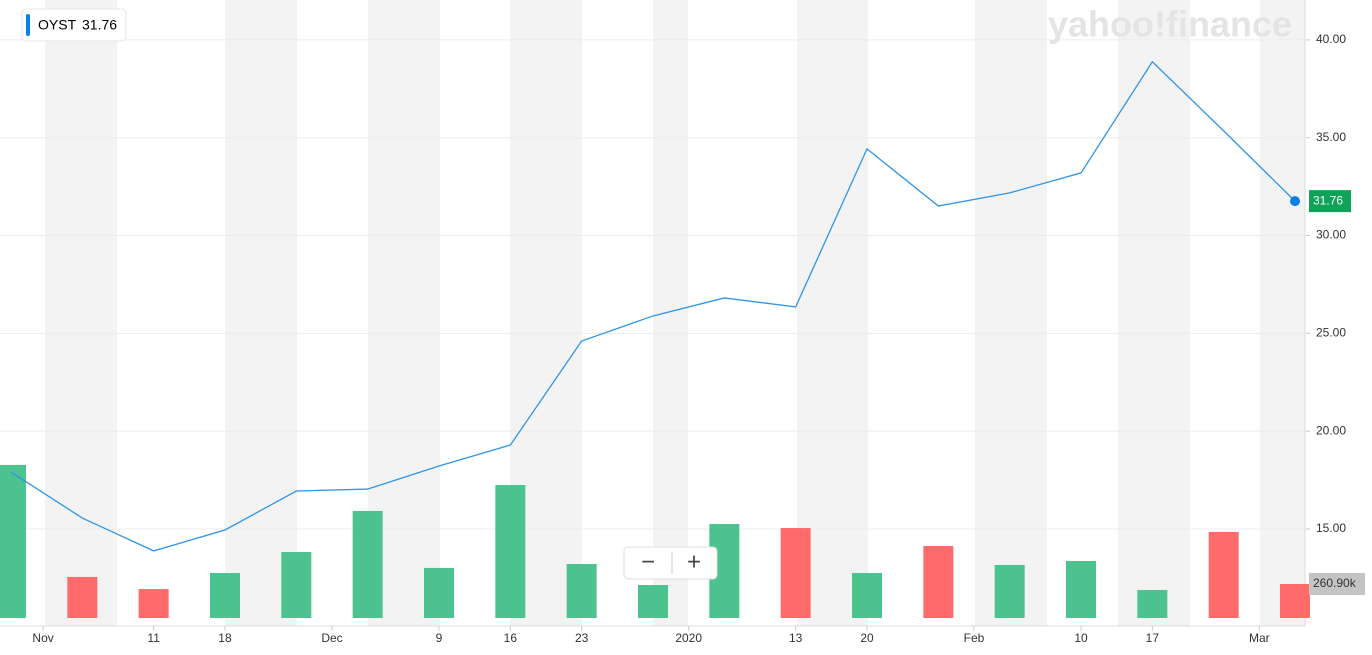 The width and height of the screenshot is (1372, 655). I want to click on x-tick-label: 11, so click(153, 638).